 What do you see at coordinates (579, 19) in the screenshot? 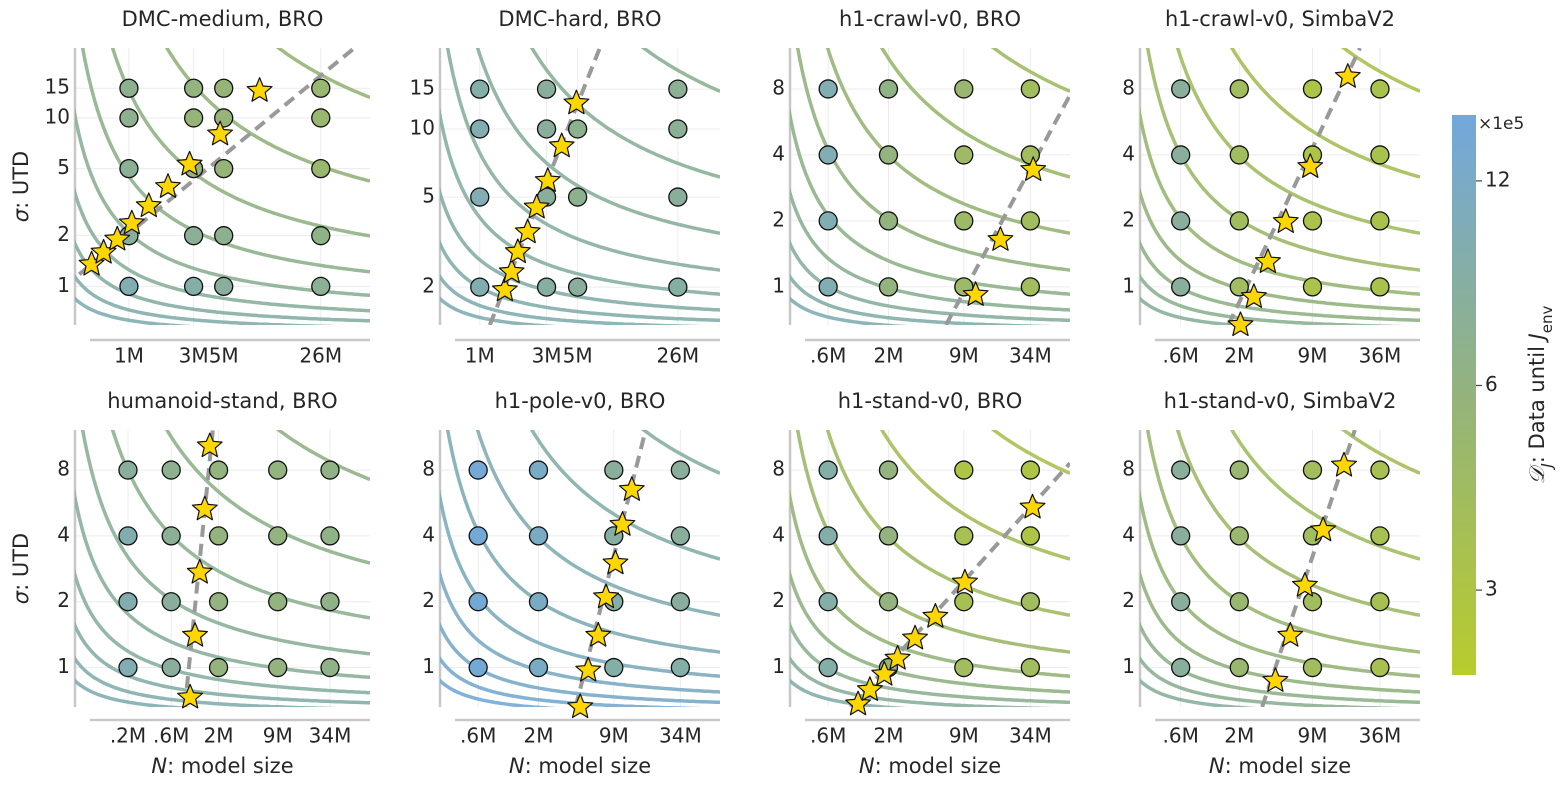
I see `panel-title: DMC-hard, BRO` at bounding box center [579, 19].